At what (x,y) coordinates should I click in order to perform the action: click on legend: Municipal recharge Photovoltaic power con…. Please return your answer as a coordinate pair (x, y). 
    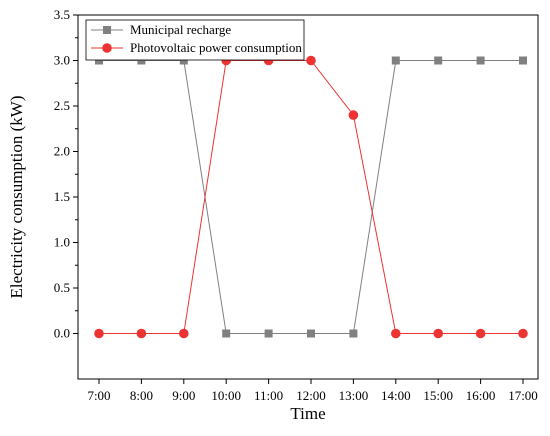
    Looking at the image, I should click on (195, 40).